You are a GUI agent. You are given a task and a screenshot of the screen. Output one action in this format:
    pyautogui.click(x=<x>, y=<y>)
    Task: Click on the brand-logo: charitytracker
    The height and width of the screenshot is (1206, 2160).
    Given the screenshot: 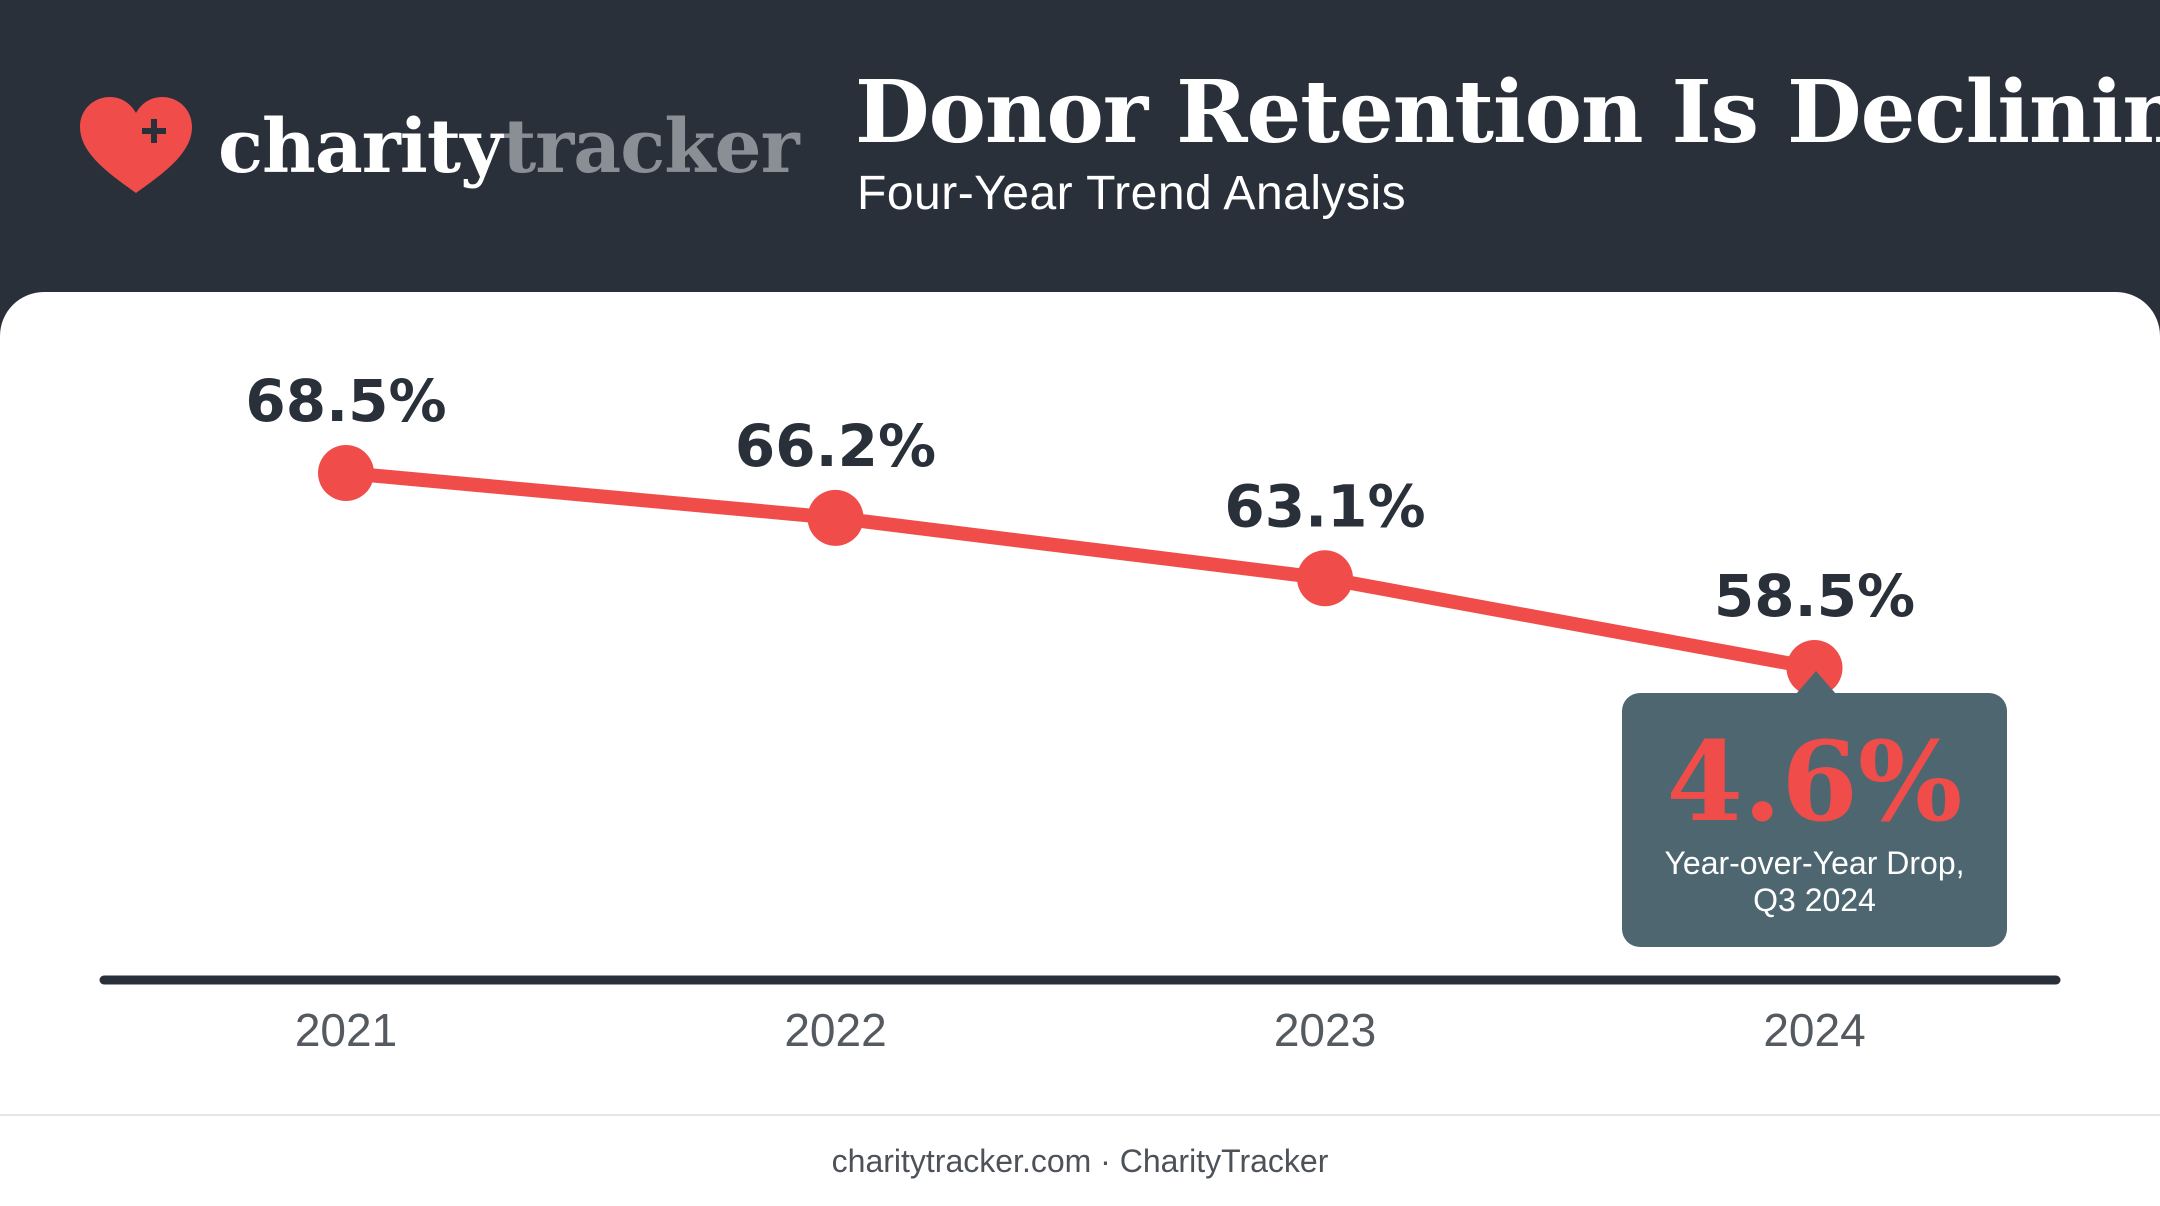 What is the action you would take?
    pyautogui.click(x=439, y=147)
    